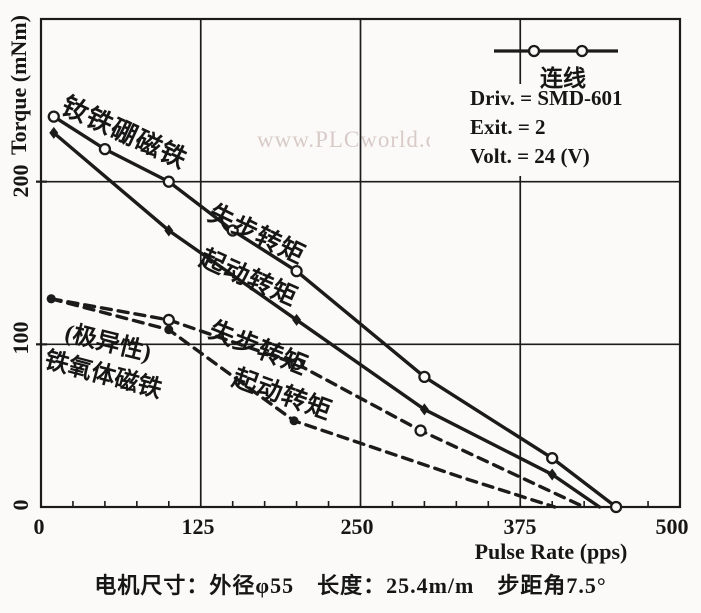 The height and width of the screenshot is (613, 701). Describe the element at coordinates (551, 130) in the screenshot. I see `legend-box: Driv. = SMD-601 Exit. = 2 Volt. = 24 (V)` at that location.